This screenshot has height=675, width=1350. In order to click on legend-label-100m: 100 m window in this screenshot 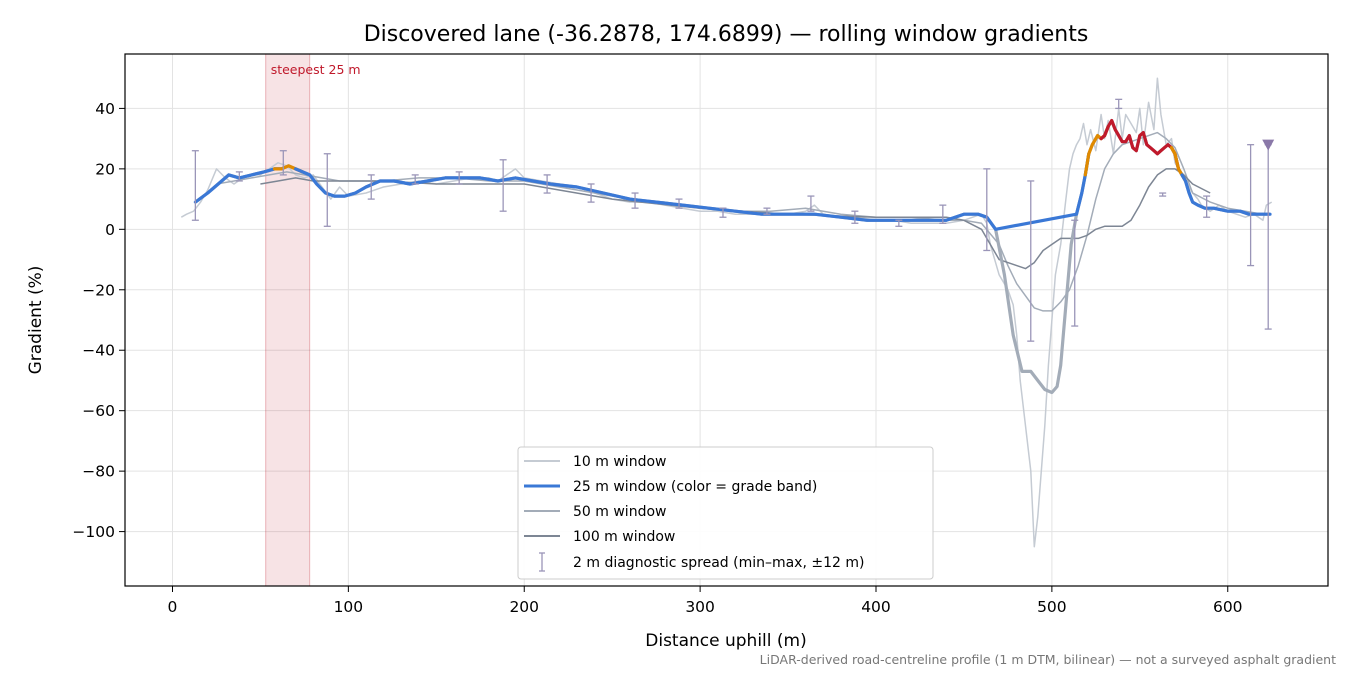, I will do `click(624, 537)`.